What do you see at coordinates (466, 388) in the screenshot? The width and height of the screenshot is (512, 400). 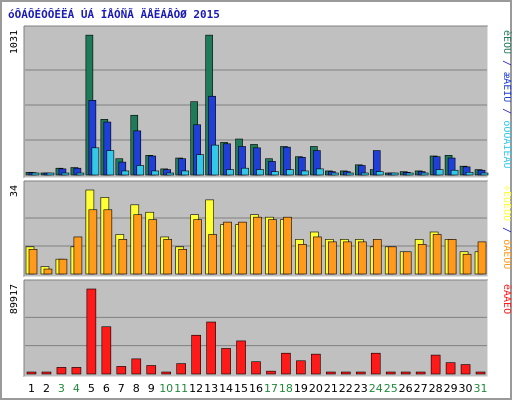 I see `x-tick-label: 30` at bounding box center [466, 388].